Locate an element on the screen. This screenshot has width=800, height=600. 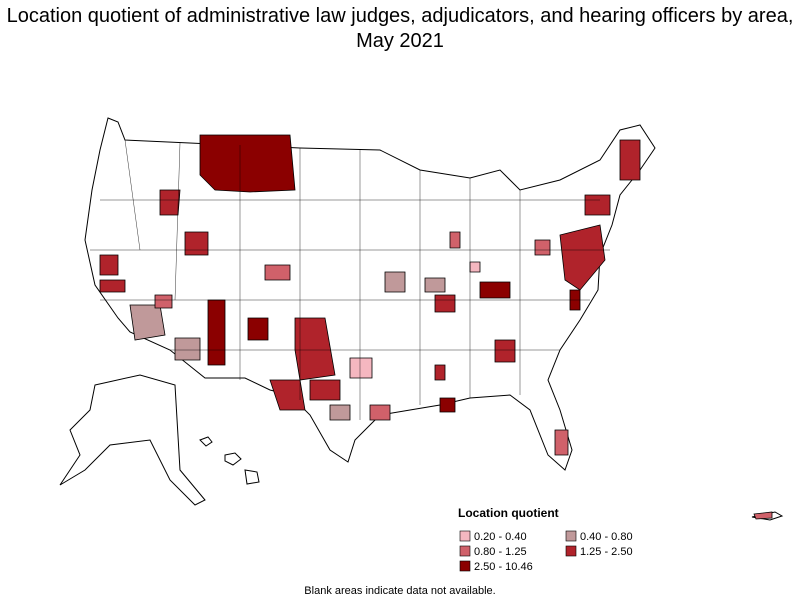
legend-label: 0.20 - 0.40 is located at coordinates (500, 537).